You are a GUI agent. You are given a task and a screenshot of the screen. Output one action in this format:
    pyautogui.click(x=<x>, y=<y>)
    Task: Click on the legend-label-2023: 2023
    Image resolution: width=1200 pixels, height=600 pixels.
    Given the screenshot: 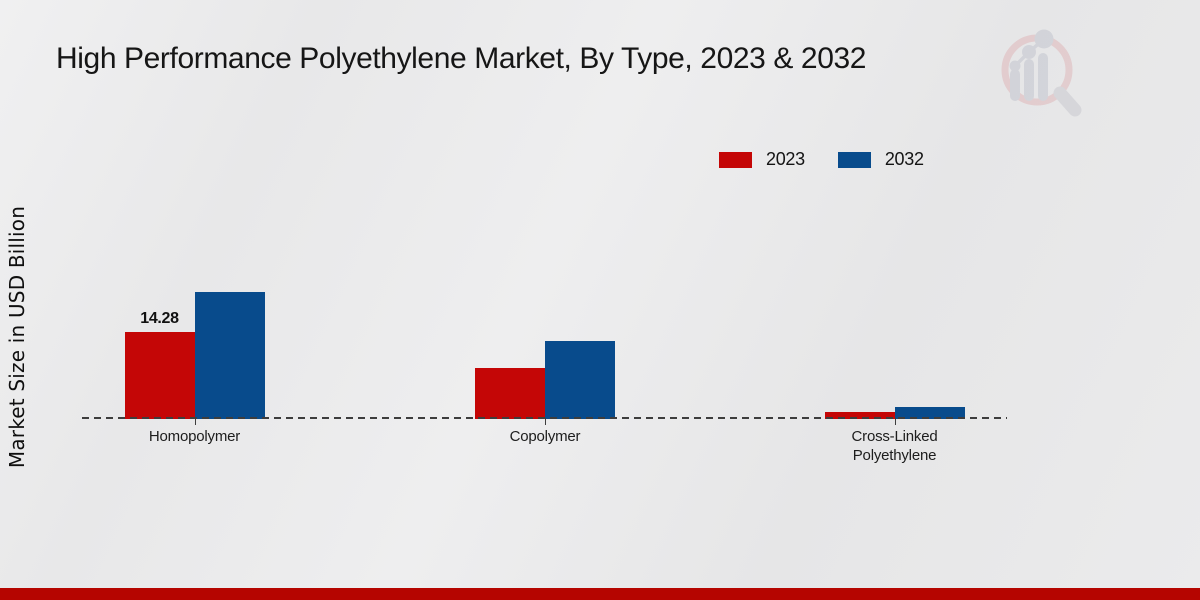 What is the action you would take?
    pyautogui.click(x=785, y=159)
    